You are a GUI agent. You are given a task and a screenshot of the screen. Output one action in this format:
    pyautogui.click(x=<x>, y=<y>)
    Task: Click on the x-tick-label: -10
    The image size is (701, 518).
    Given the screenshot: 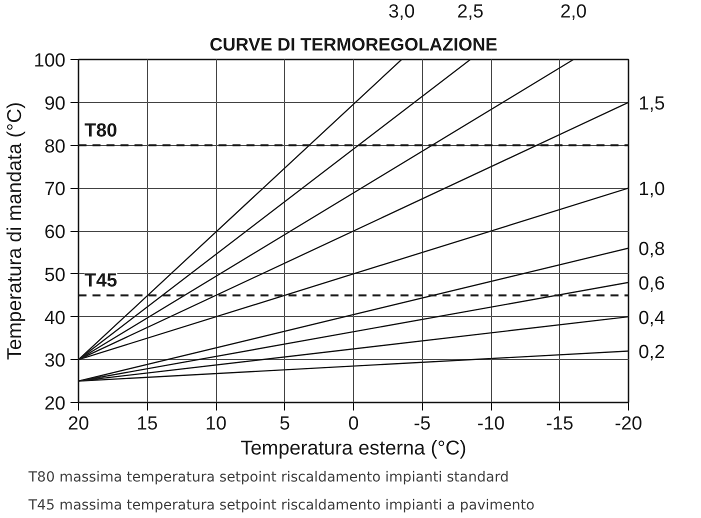 What is the action you would take?
    pyautogui.click(x=491, y=424)
    